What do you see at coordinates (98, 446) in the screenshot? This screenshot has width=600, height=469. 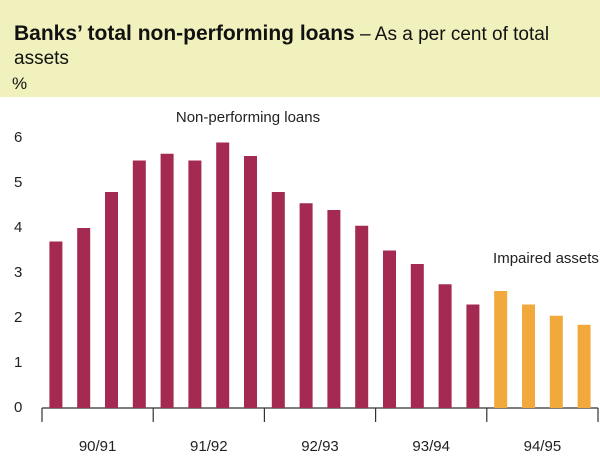 I see `x-group-label: 90/91` at bounding box center [98, 446].